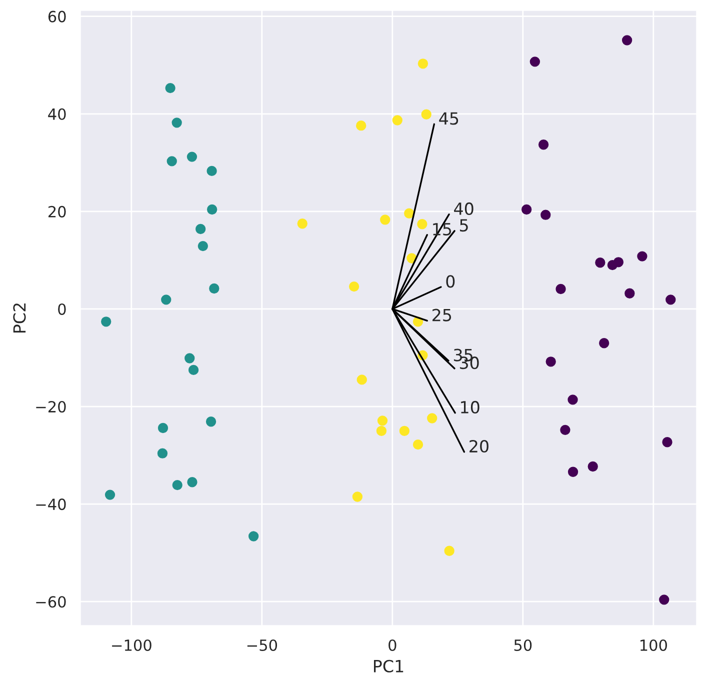  What do you see at coordinates (392, 645) in the screenshot?
I see `x-tick-label: 0` at bounding box center [392, 645].